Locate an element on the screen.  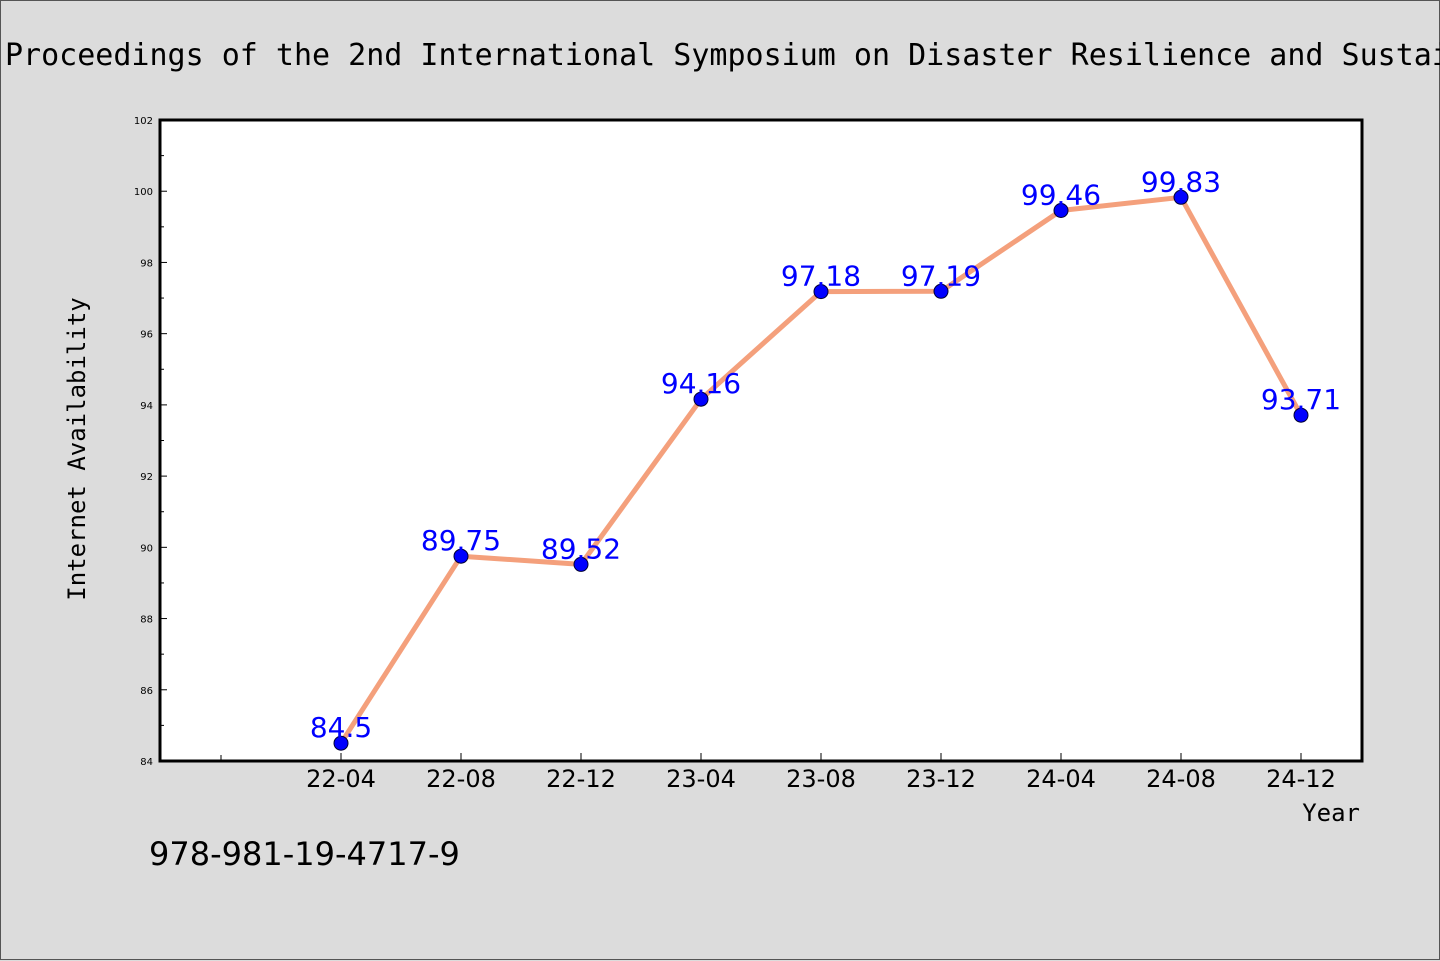
y-tick-label: 98 is located at coordinates (146, 263).